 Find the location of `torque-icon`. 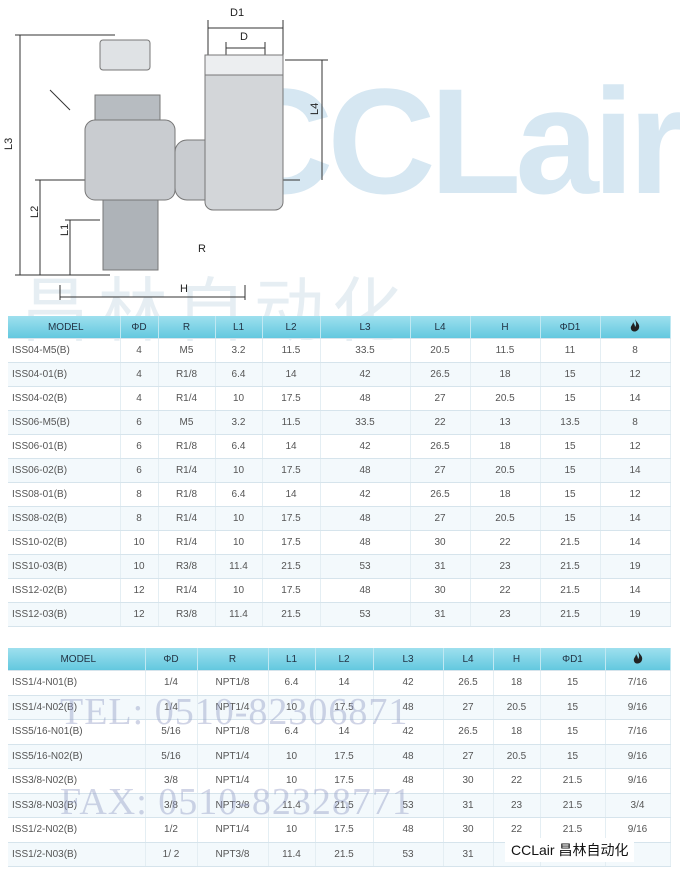

torque-icon is located at coordinates (637, 657).